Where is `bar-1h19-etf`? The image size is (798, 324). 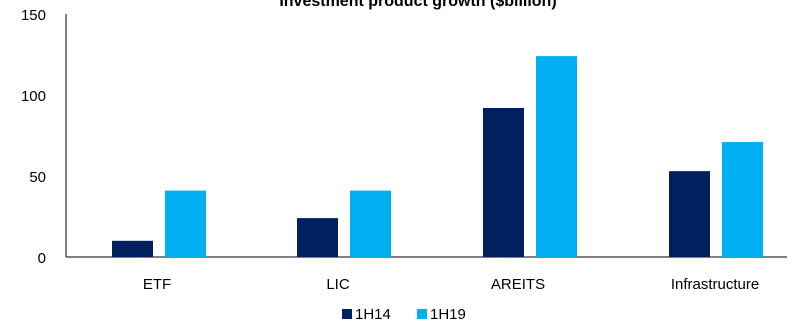 bar-1h19-etf is located at coordinates (185, 223).